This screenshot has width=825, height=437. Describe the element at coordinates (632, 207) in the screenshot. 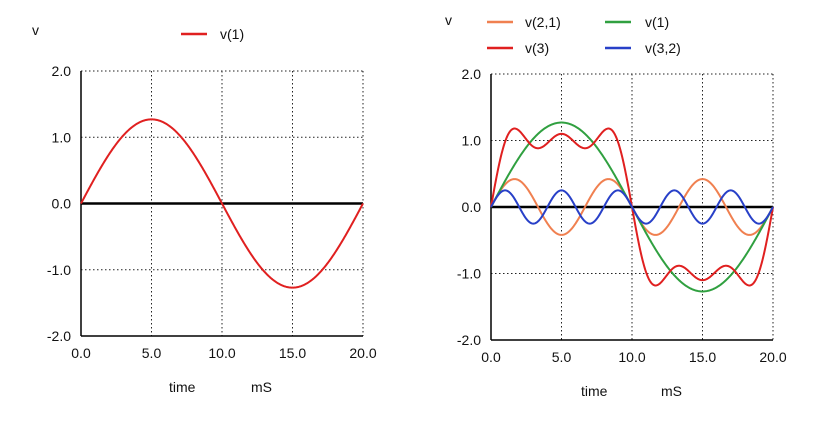

I see `series-line-v(3,2)` at that location.